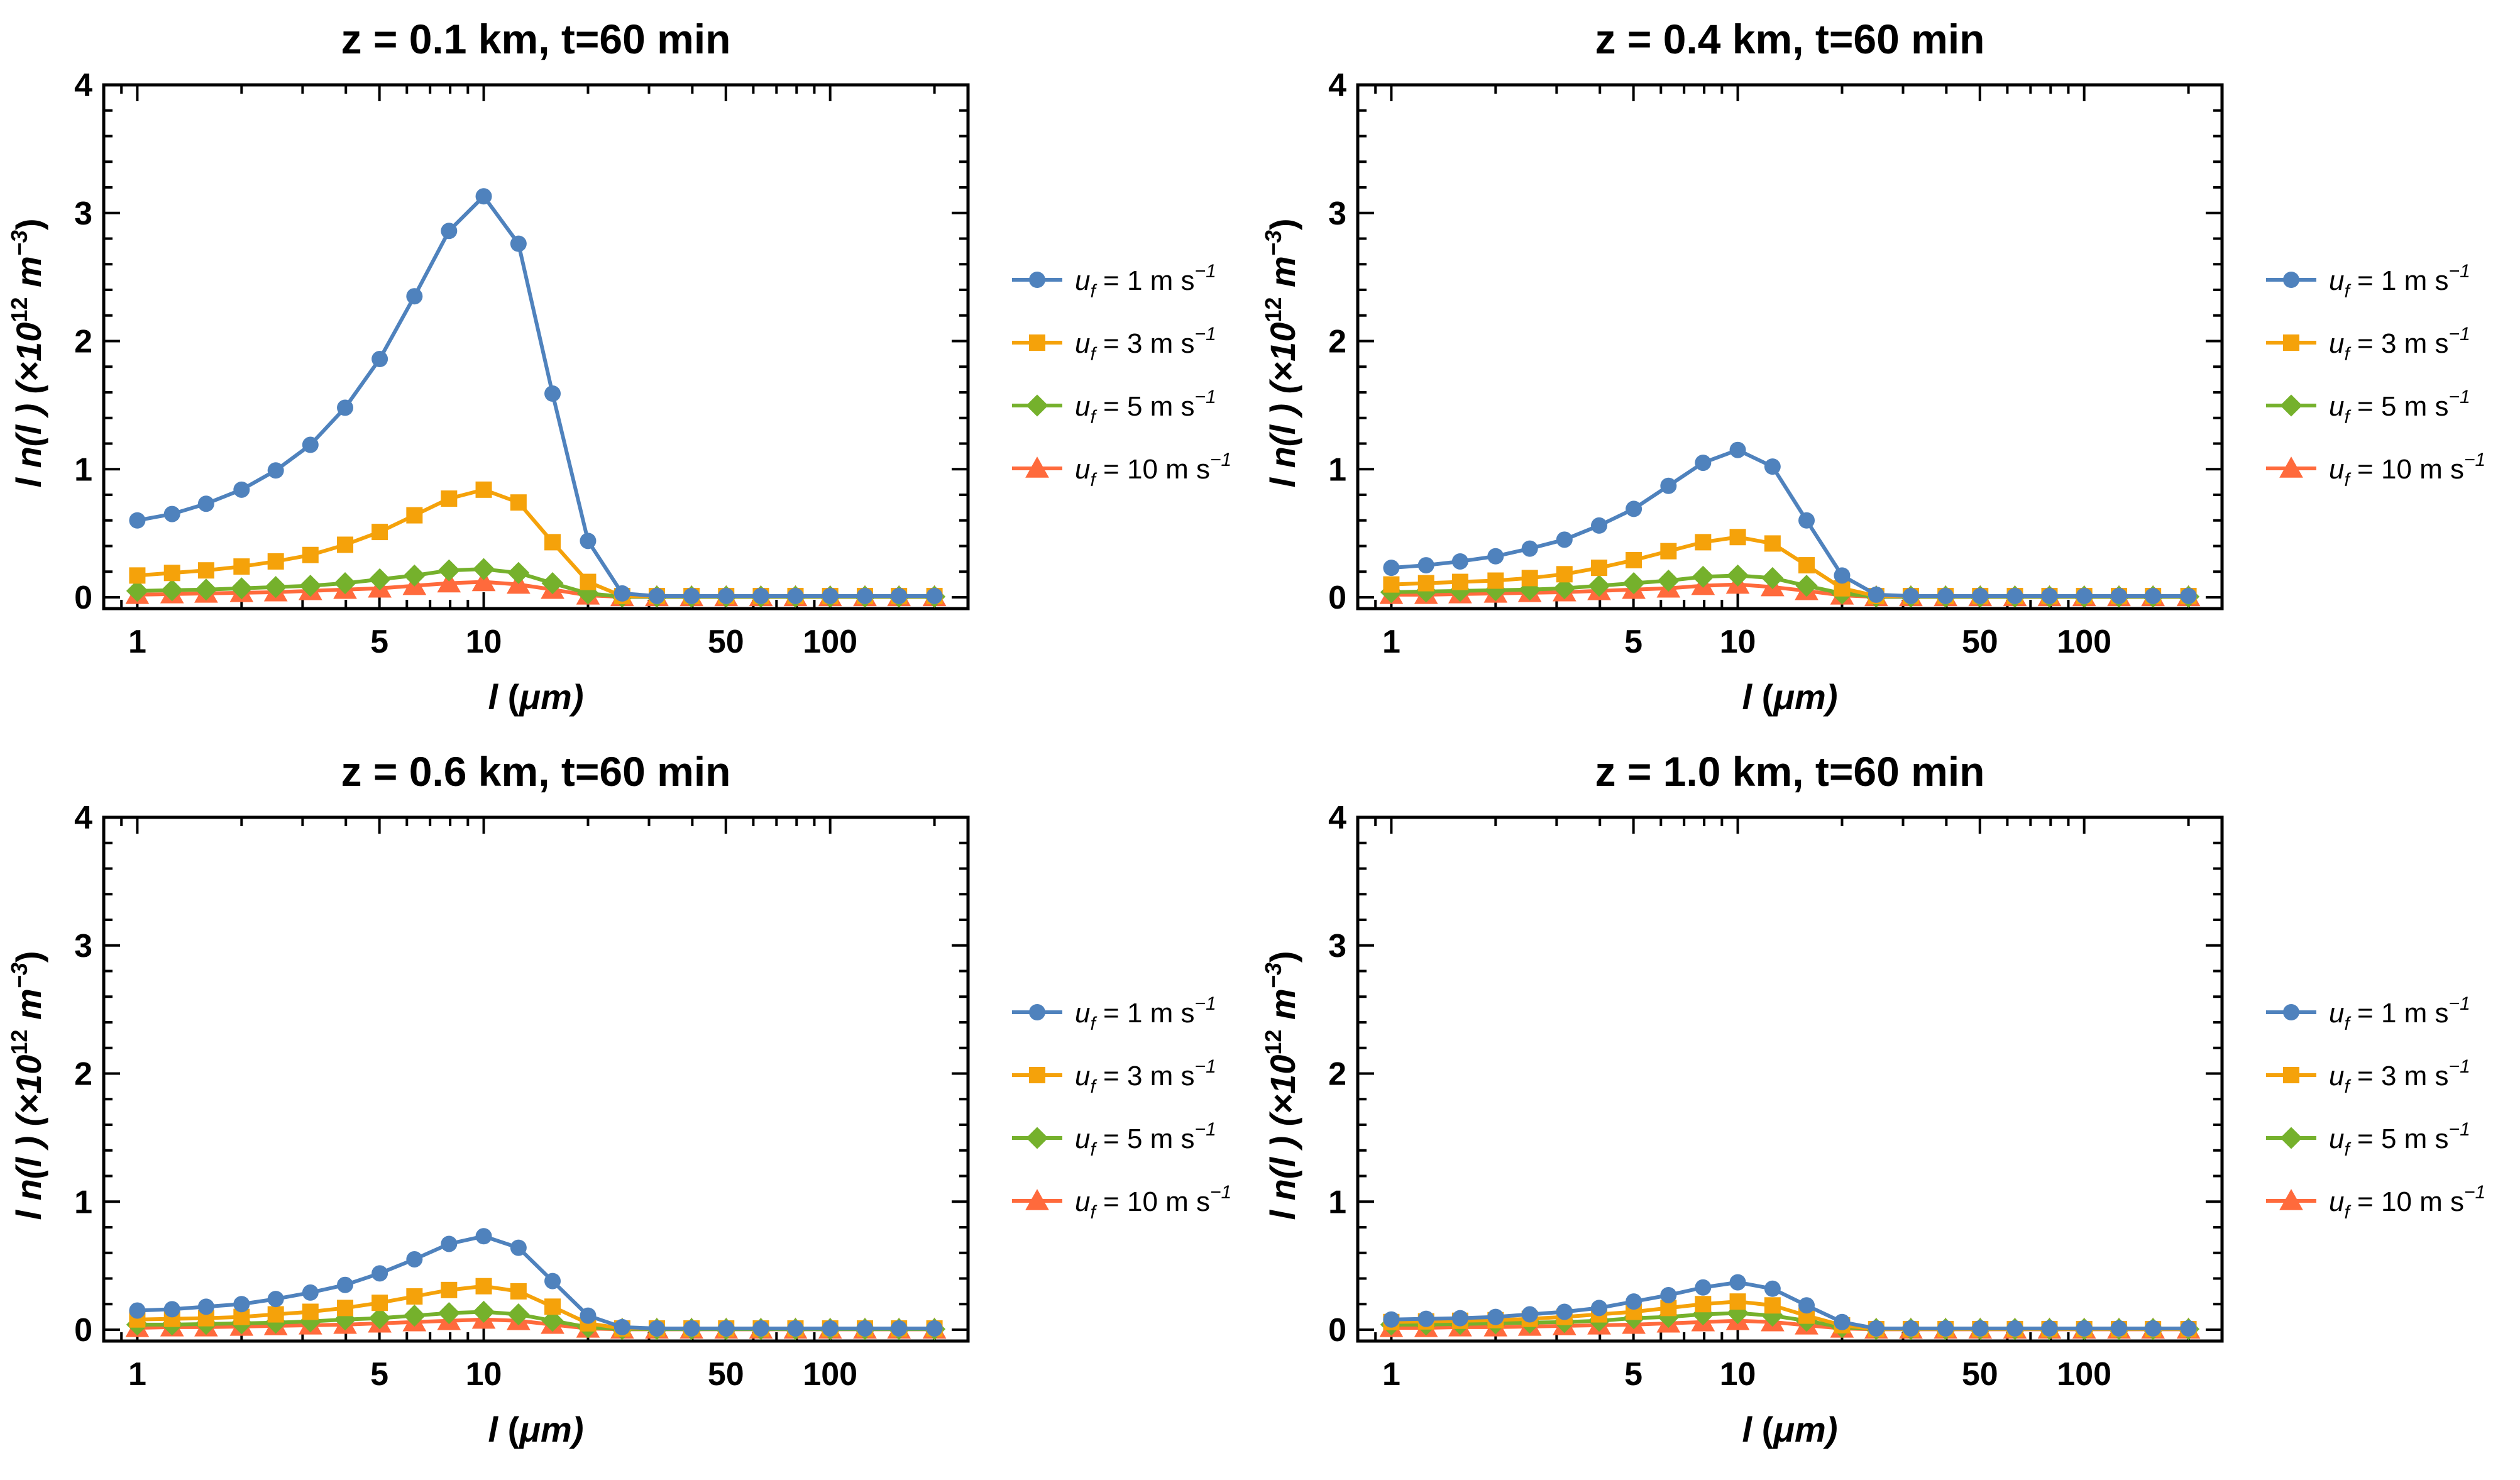 The image size is (2520, 1480). What do you see at coordinates (1337, 1331) in the screenshot?
I see `y-tick-label: 0` at bounding box center [1337, 1331].